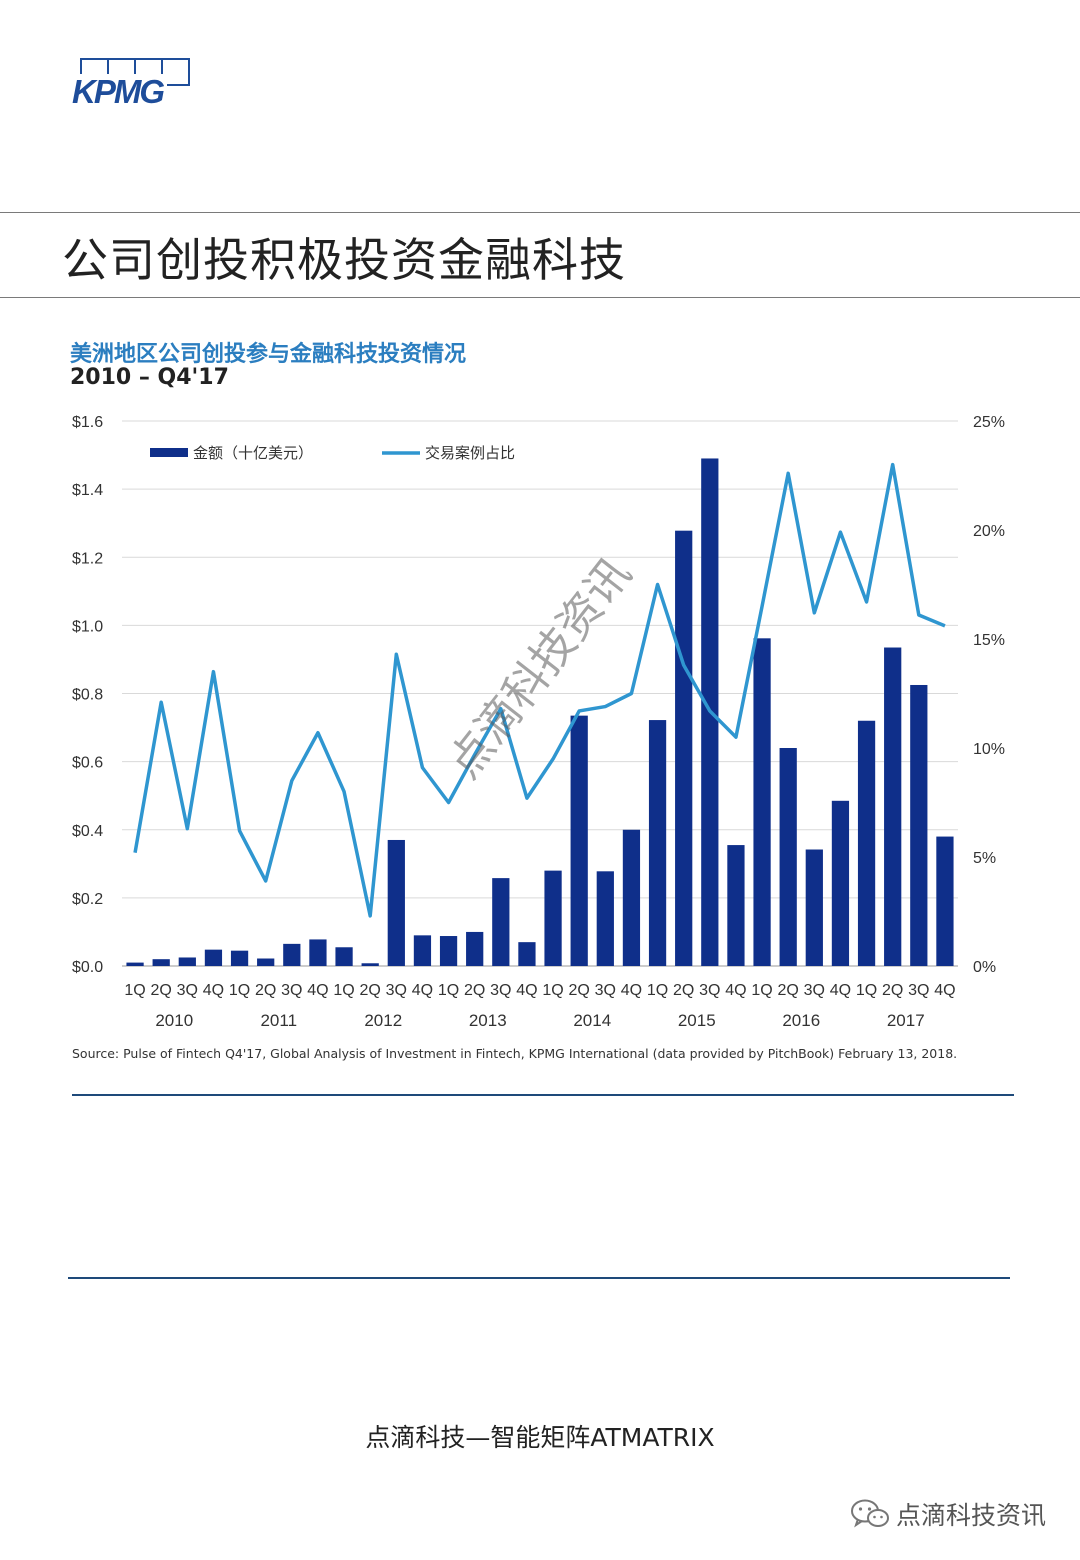 Image resolution: width=1080 pixels, height=1560 pixels. Describe the element at coordinates (87, 422) in the screenshot. I see `left-axis-tick: $1.6` at that location.